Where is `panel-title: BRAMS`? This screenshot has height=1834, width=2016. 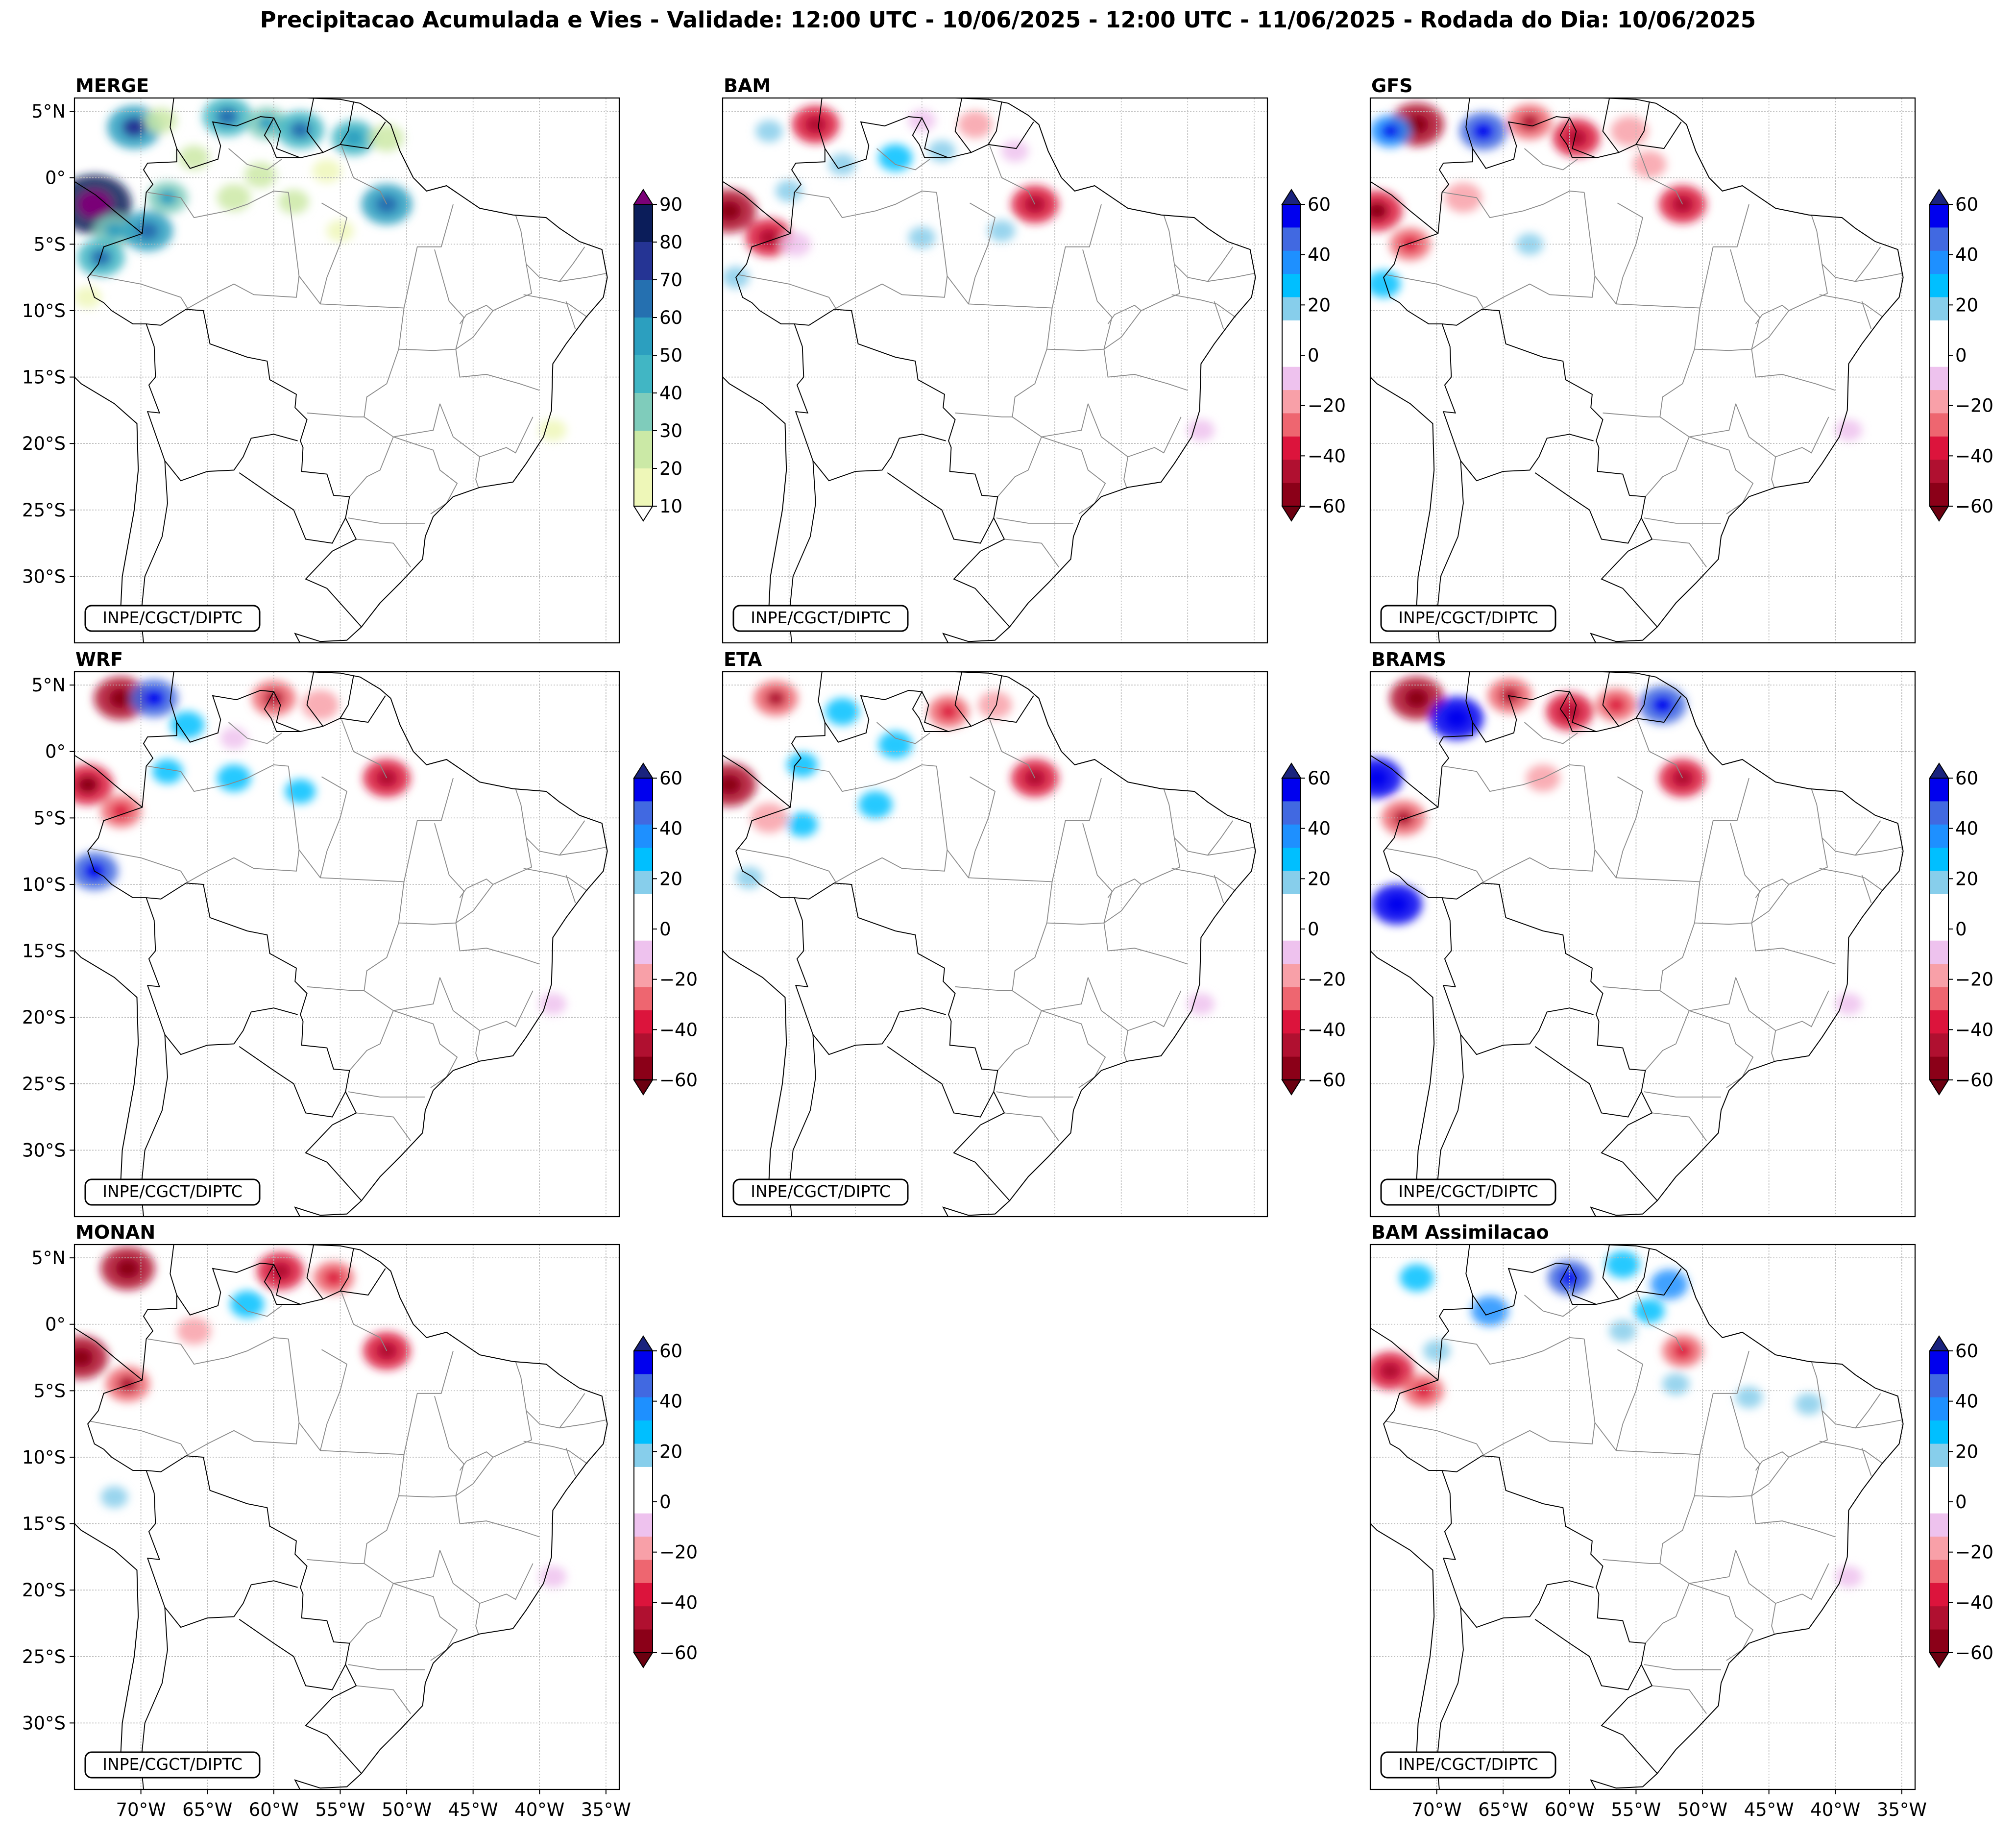
panel-title: BRAMS is located at coordinates (1408, 659).